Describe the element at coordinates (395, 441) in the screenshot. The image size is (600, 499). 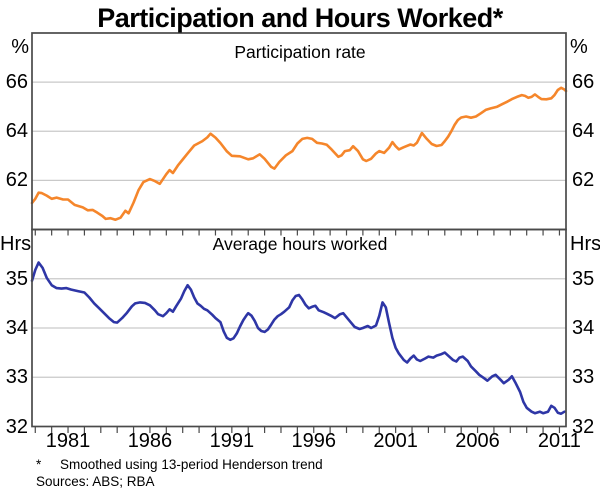
I see `x-year-label-2001: 2001` at that location.